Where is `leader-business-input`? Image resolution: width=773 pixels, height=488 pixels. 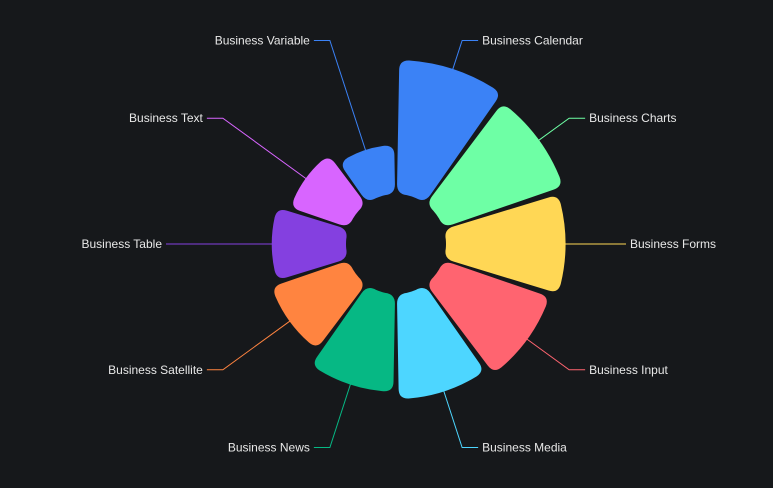 leader-business-input is located at coordinates (554, 353).